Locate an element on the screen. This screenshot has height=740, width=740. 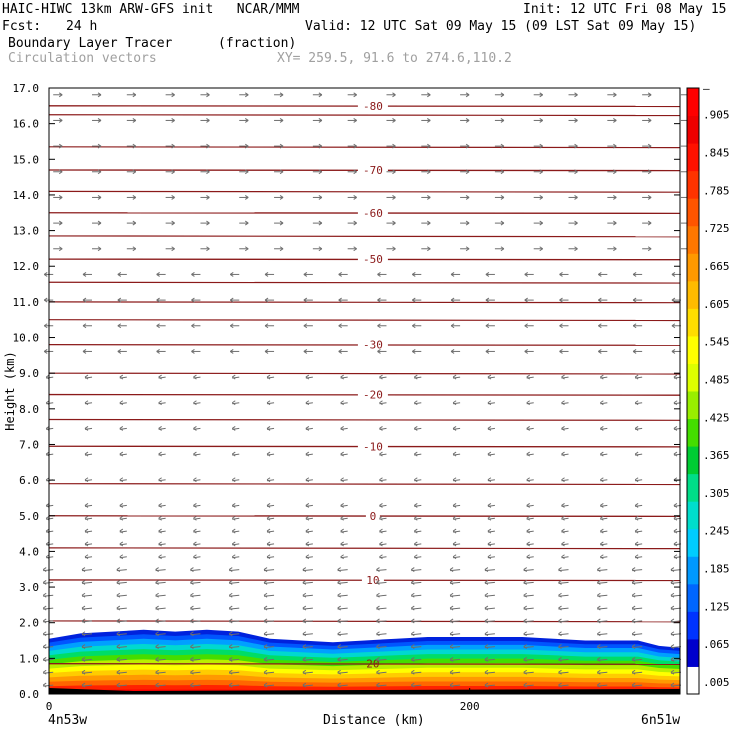
isotherm-label: -30 is located at coordinates (373, 345).